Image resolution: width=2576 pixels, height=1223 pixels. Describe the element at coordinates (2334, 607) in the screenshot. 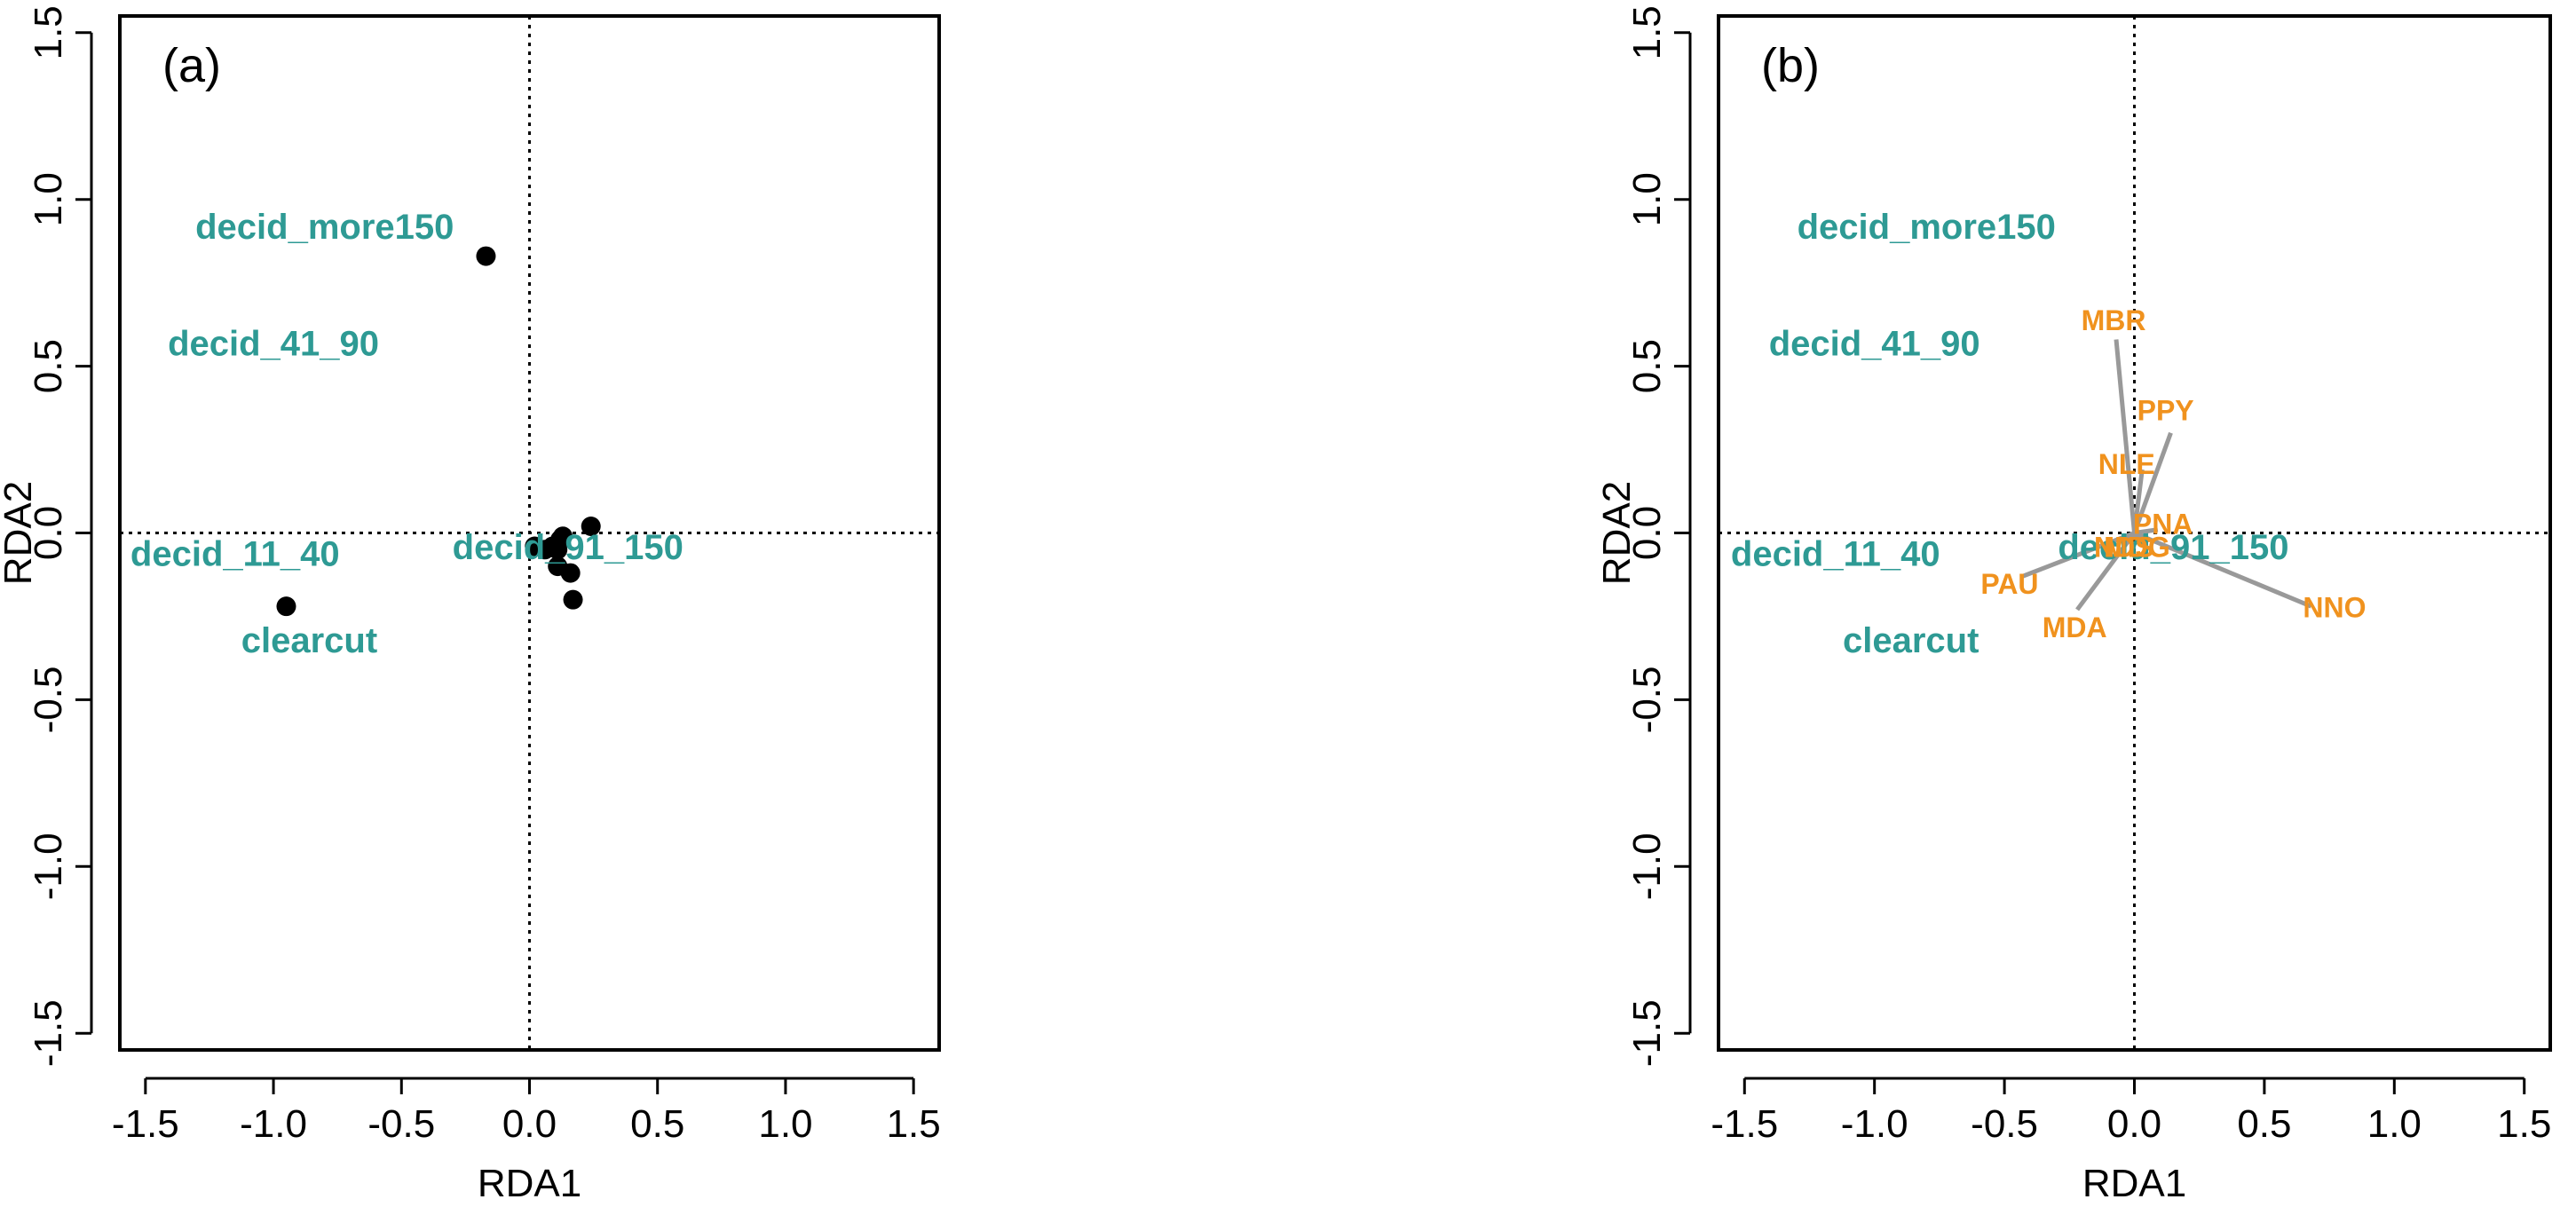

I see `species-label: NNO` at that location.